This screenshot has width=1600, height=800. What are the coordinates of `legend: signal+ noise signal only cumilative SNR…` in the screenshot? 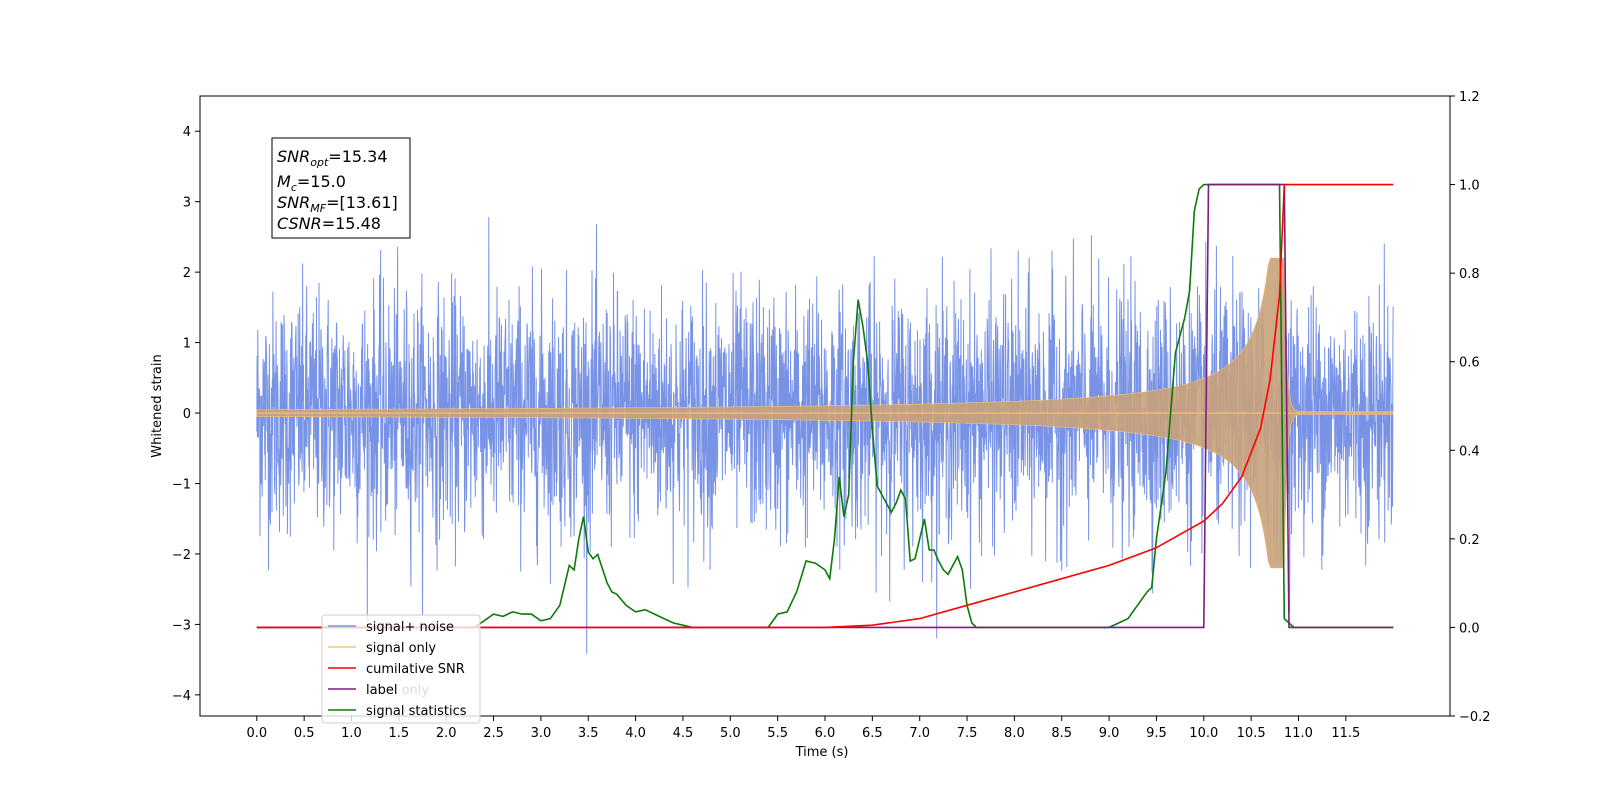 It's located at (401, 669).